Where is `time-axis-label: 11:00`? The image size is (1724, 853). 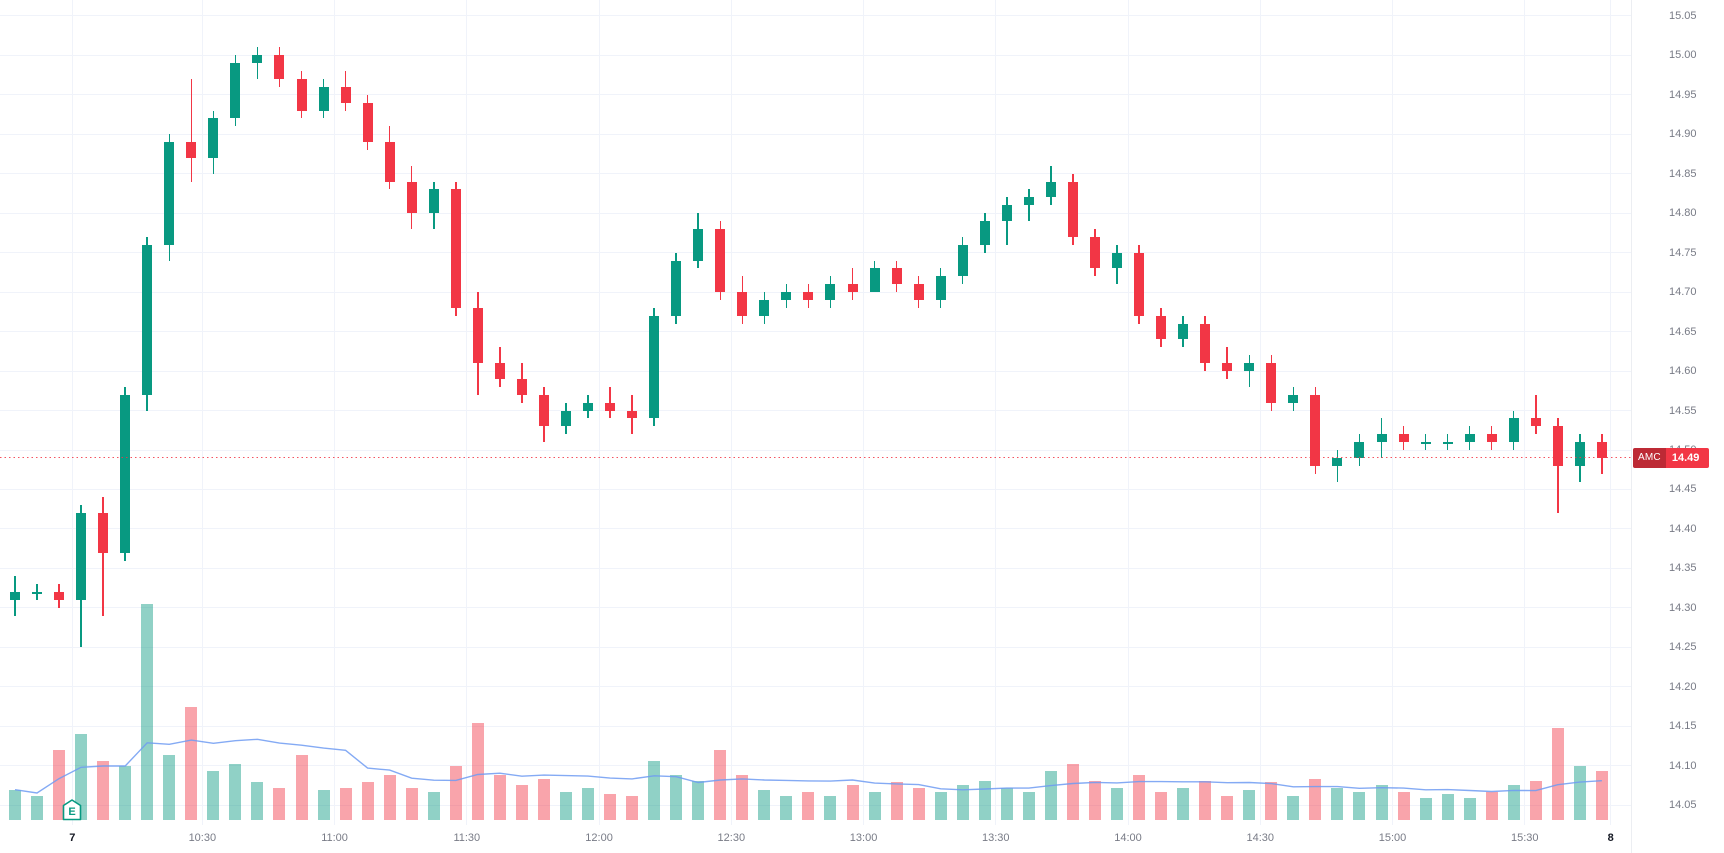
time-axis-label: 11:00 is located at coordinates (334, 838).